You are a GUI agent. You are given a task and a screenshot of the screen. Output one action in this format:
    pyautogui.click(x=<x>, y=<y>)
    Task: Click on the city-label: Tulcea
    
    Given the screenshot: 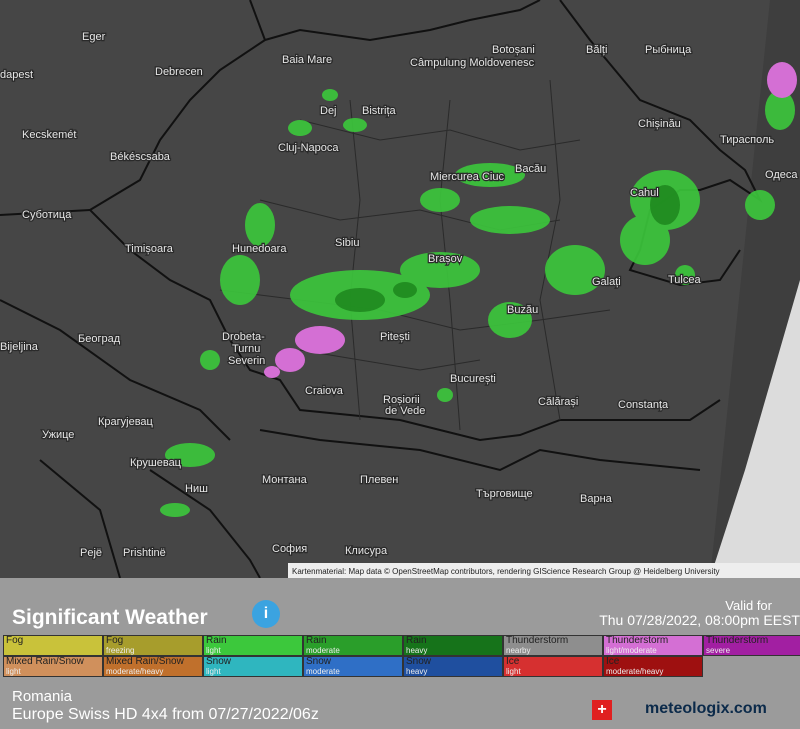 What is the action you would take?
    pyautogui.click(x=684, y=280)
    